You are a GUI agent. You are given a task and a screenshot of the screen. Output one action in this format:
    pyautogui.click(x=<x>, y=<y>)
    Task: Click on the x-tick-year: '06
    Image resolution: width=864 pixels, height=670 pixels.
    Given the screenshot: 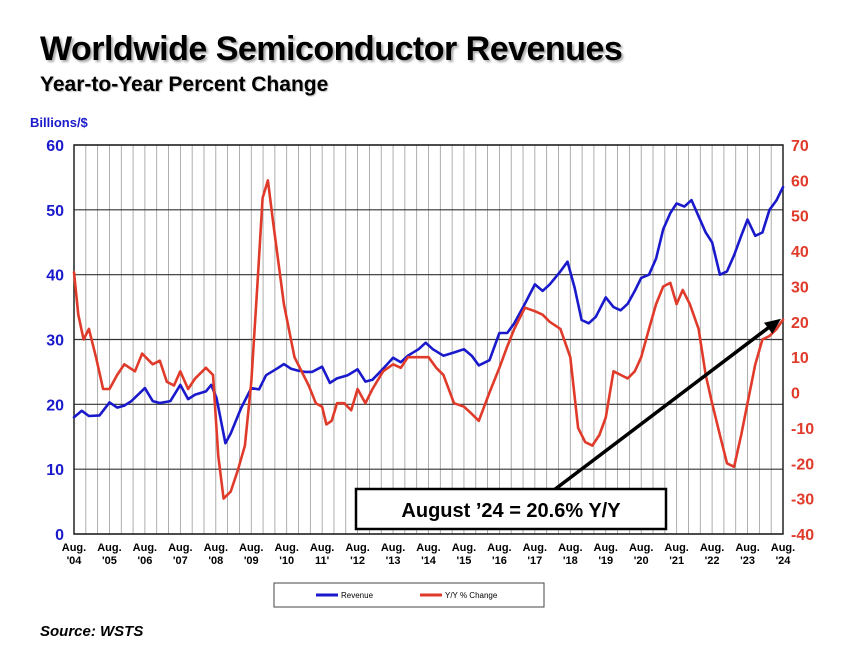 What is the action you would take?
    pyautogui.click(x=144, y=561)
    